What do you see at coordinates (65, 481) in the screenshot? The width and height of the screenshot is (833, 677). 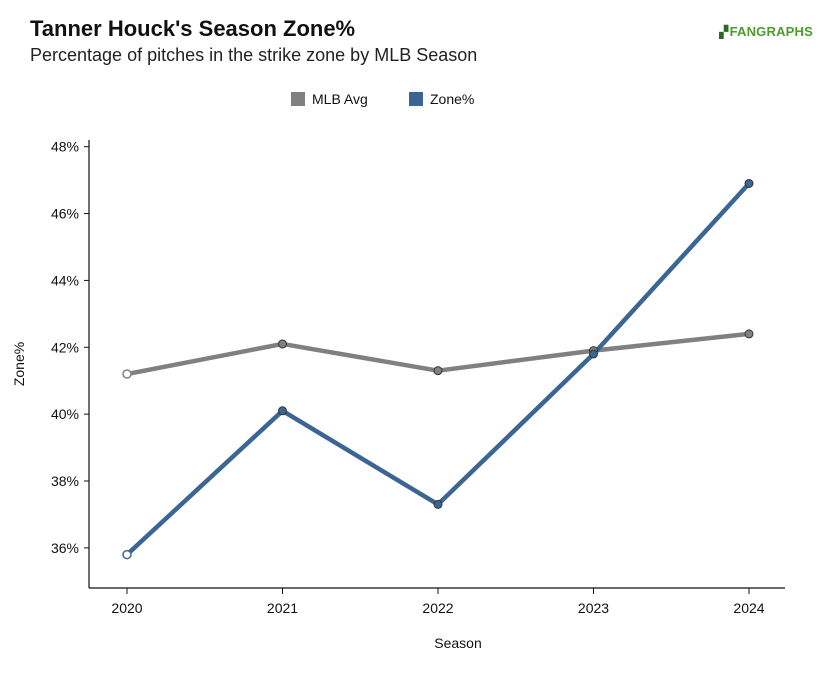 I see `y-tick-label: 38%` at bounding box center [65, 481].